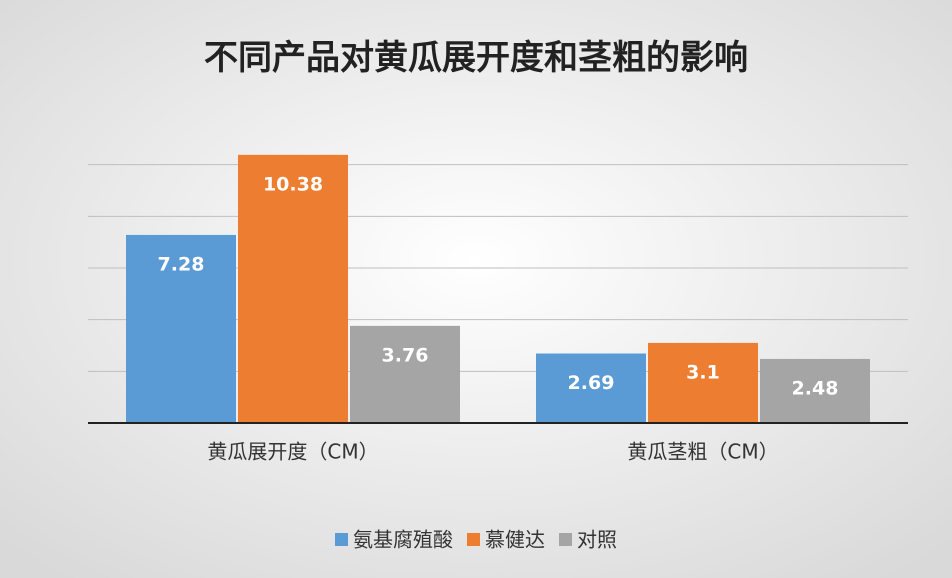  What do you see at coordinates (597, 540) in the screenshot?
I see `legend-label: 对照` at bounding box center [597, 540].